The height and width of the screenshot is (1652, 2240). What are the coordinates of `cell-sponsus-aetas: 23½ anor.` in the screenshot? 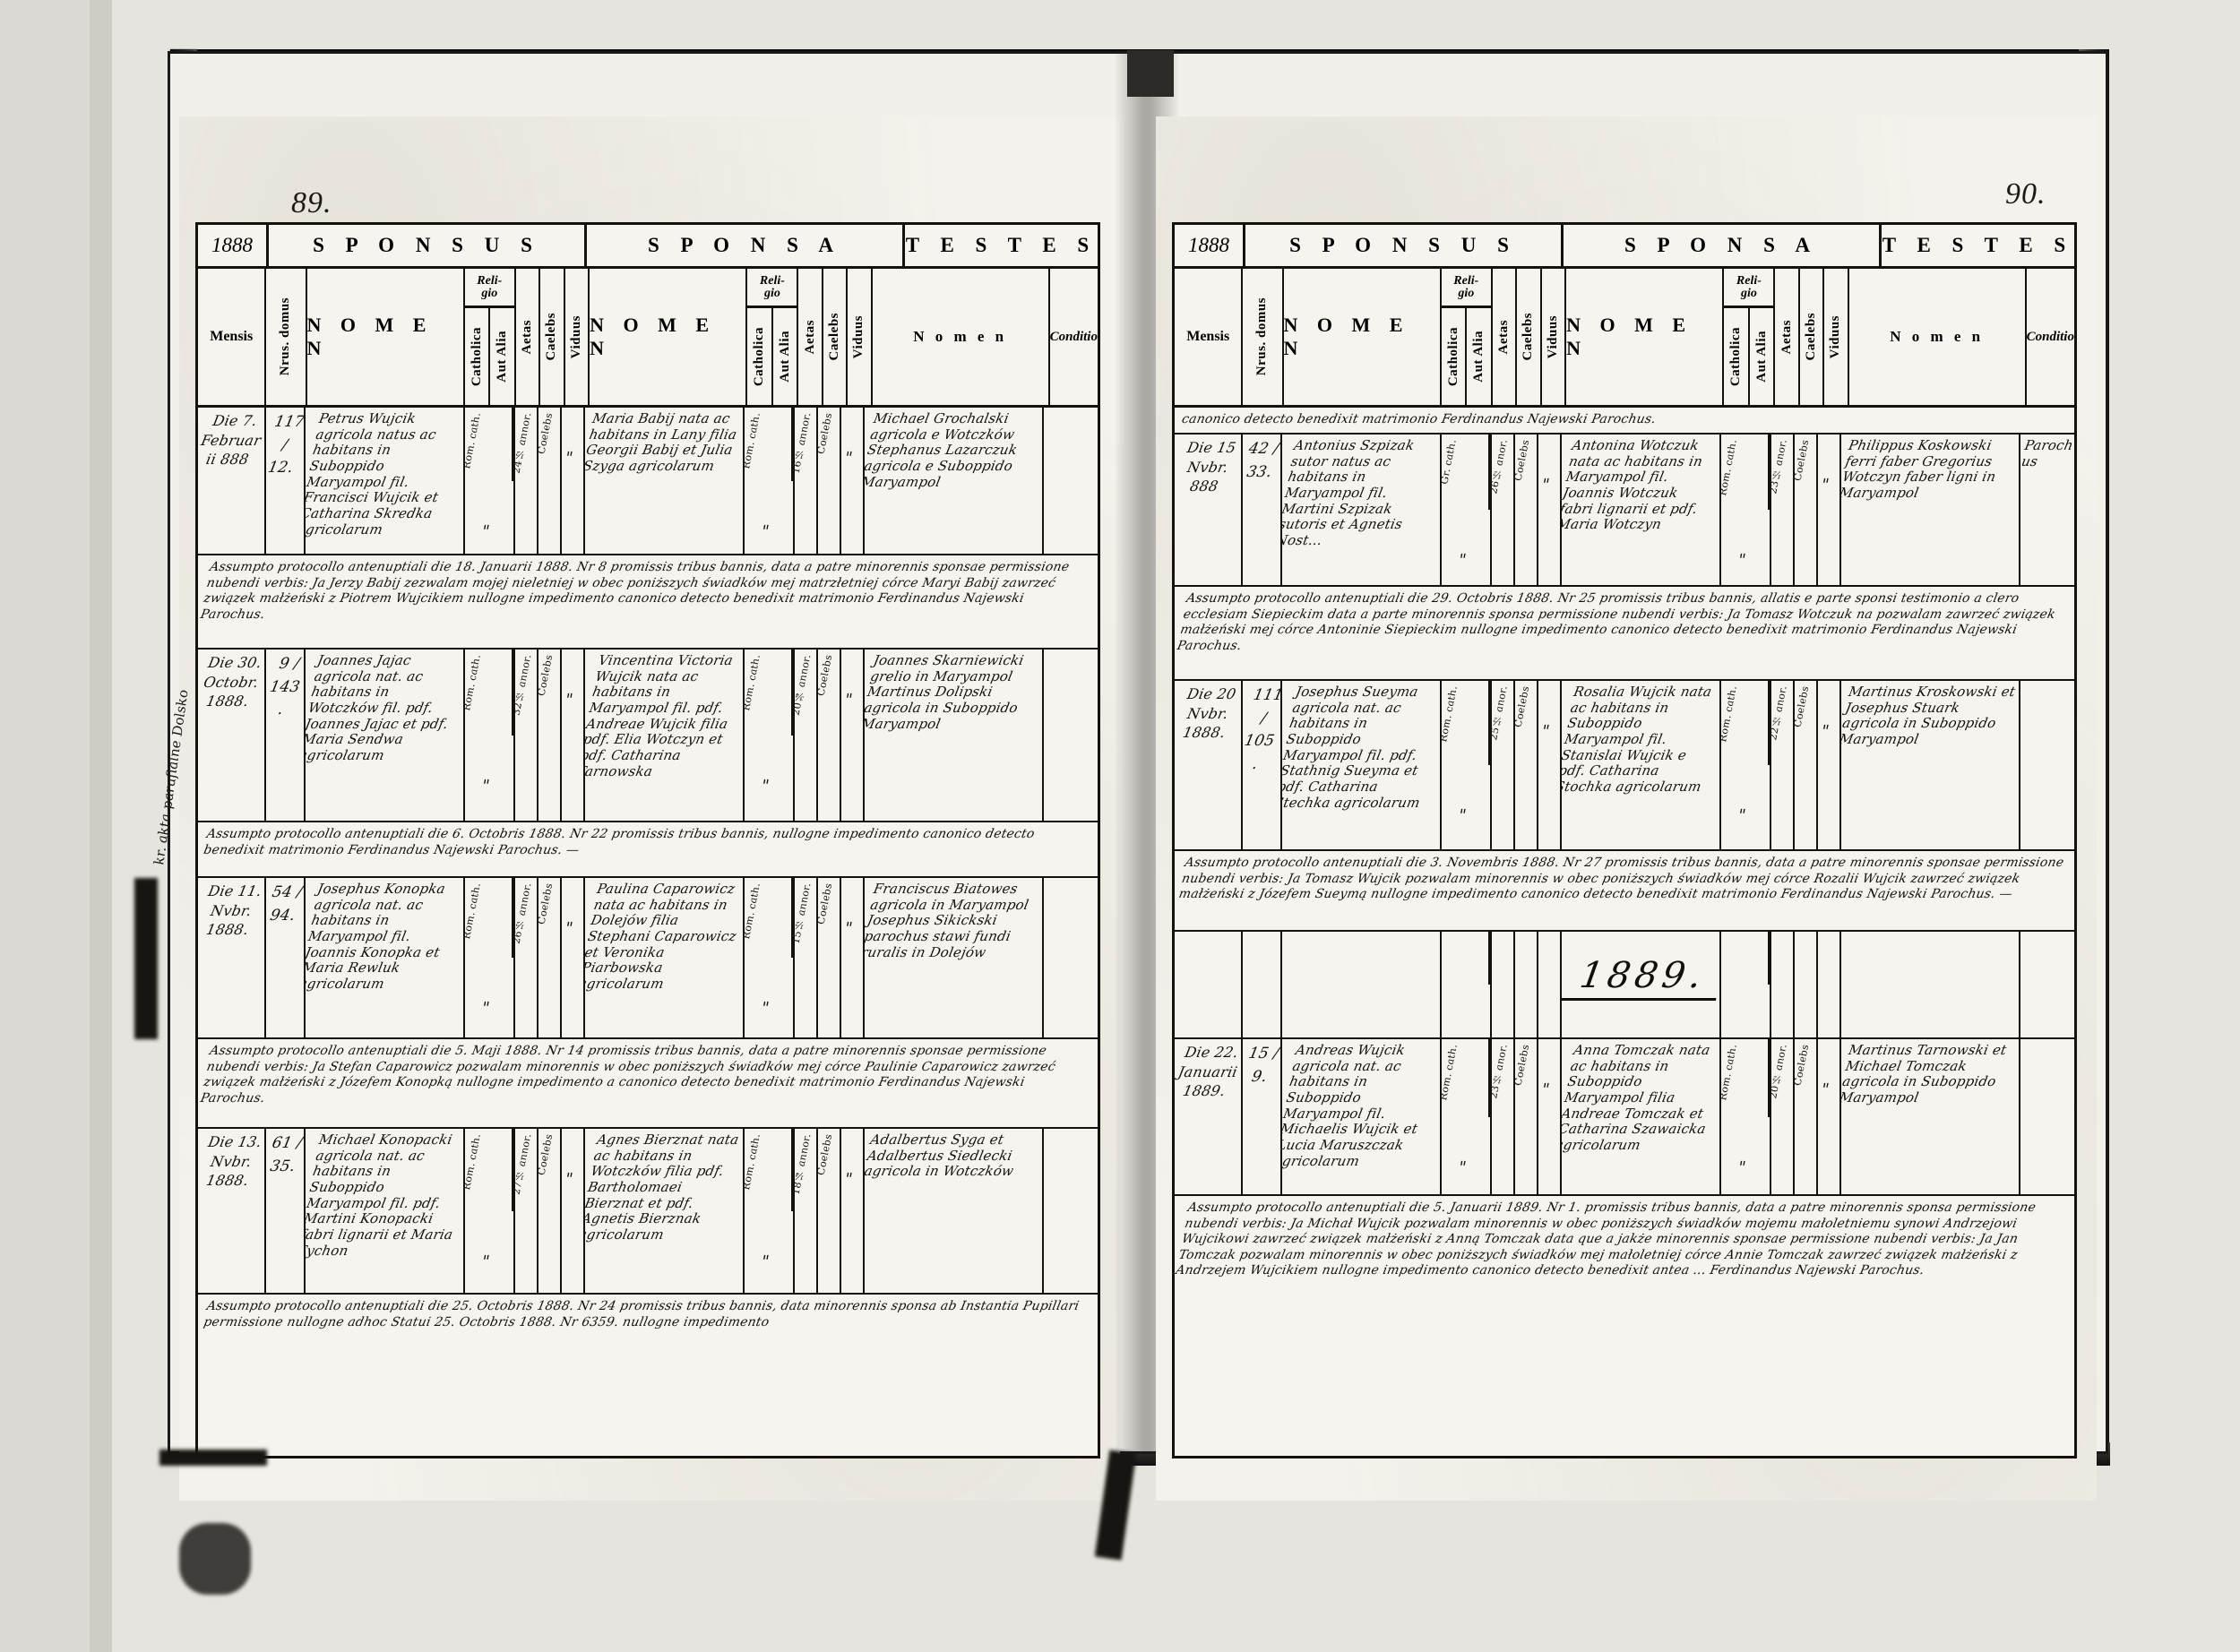 It's located at (1501, 1072).